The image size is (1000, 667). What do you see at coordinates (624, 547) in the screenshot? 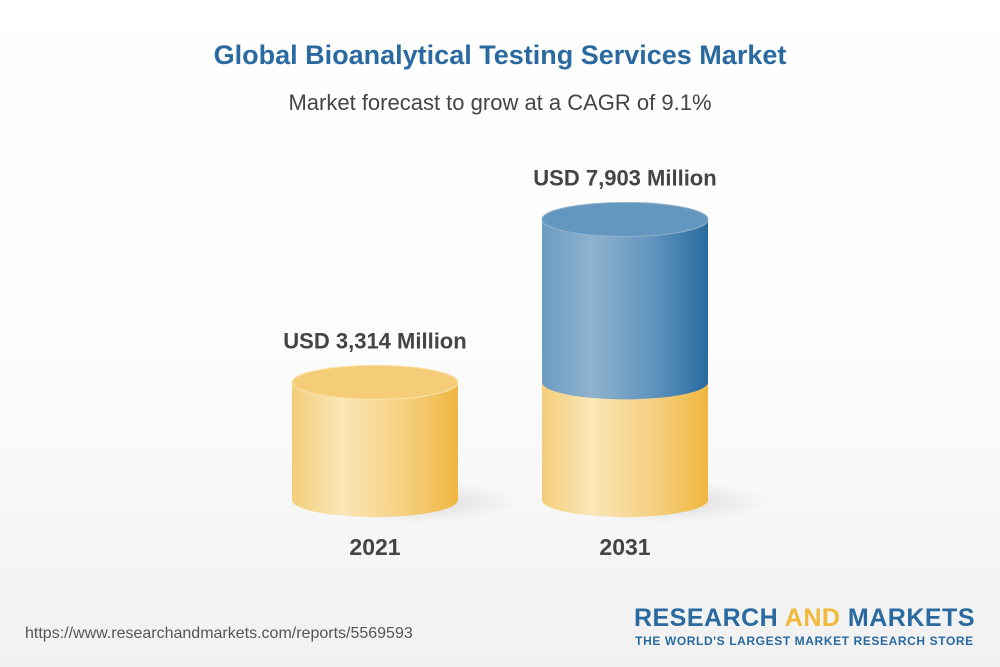
I see `category-label: 2031` at bounding box center [624, 547].